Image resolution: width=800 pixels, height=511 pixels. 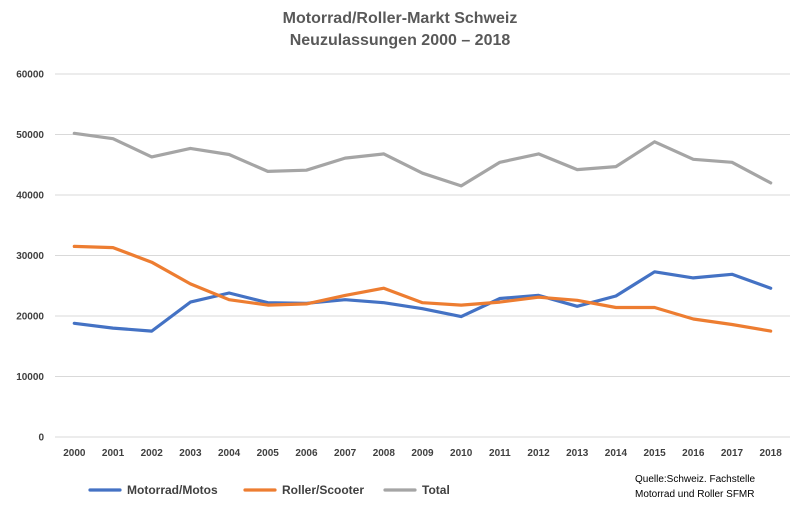 I want to click on x-tick-label: 2015, so click(x=654, y=453).